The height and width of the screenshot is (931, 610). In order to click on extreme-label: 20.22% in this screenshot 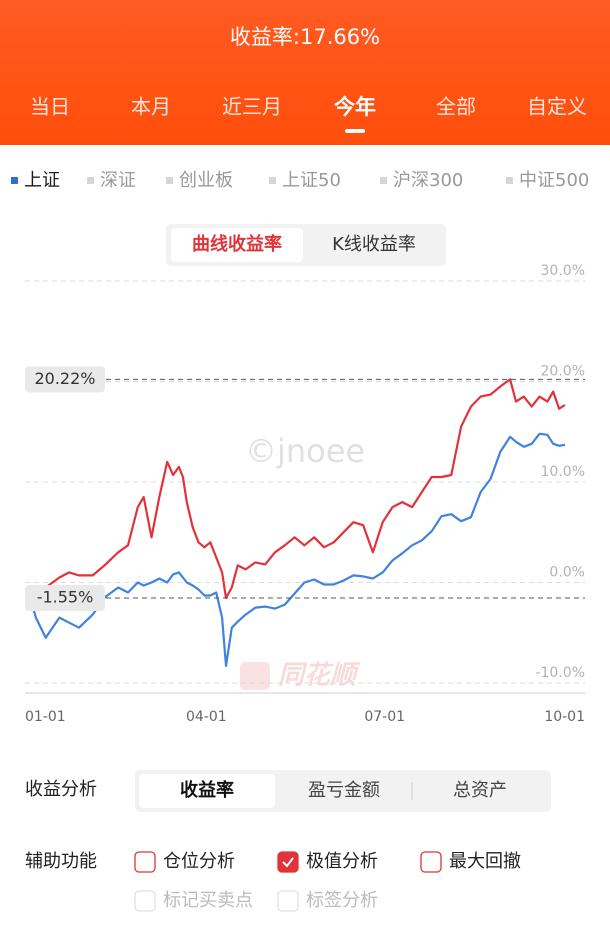, I will do `click(64, 378)`.